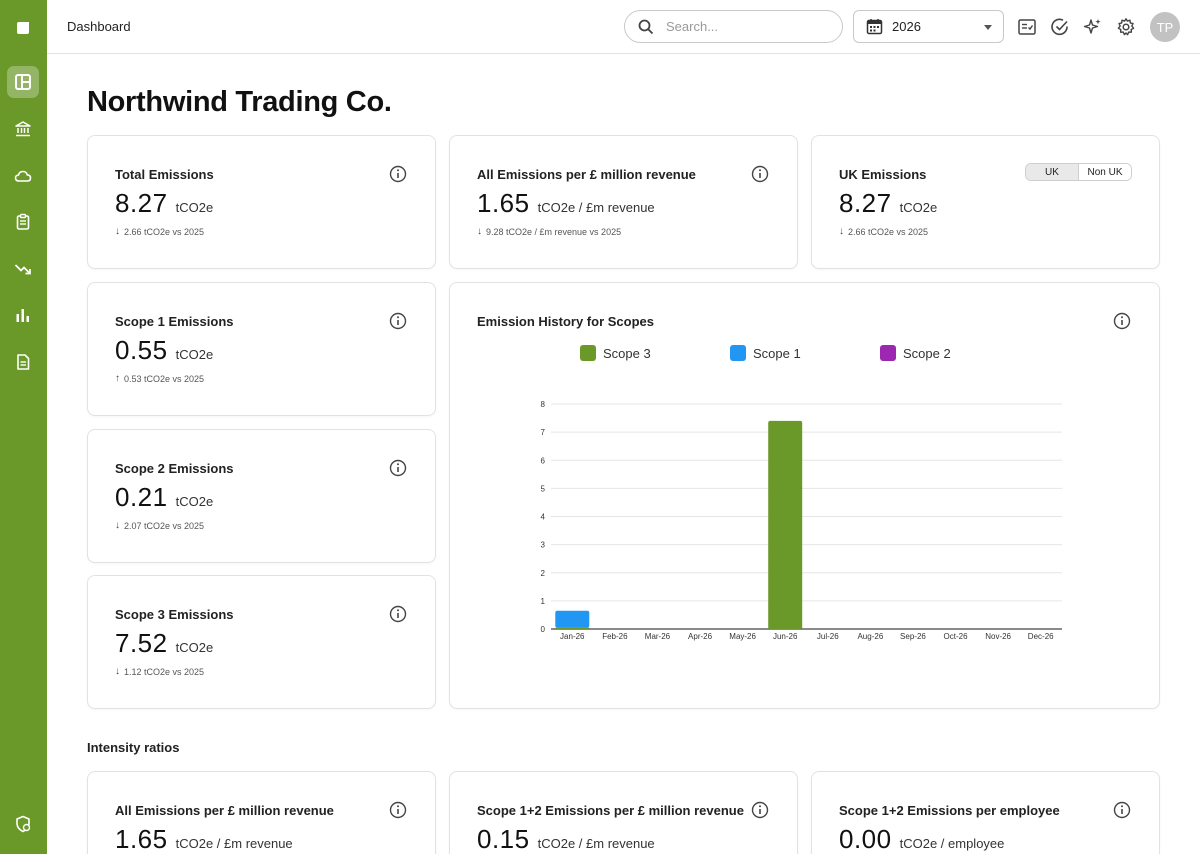  Describe the element at coordinates (658, 636) in the screenshot. I see `x-tick-label: Mar-26` at that location.